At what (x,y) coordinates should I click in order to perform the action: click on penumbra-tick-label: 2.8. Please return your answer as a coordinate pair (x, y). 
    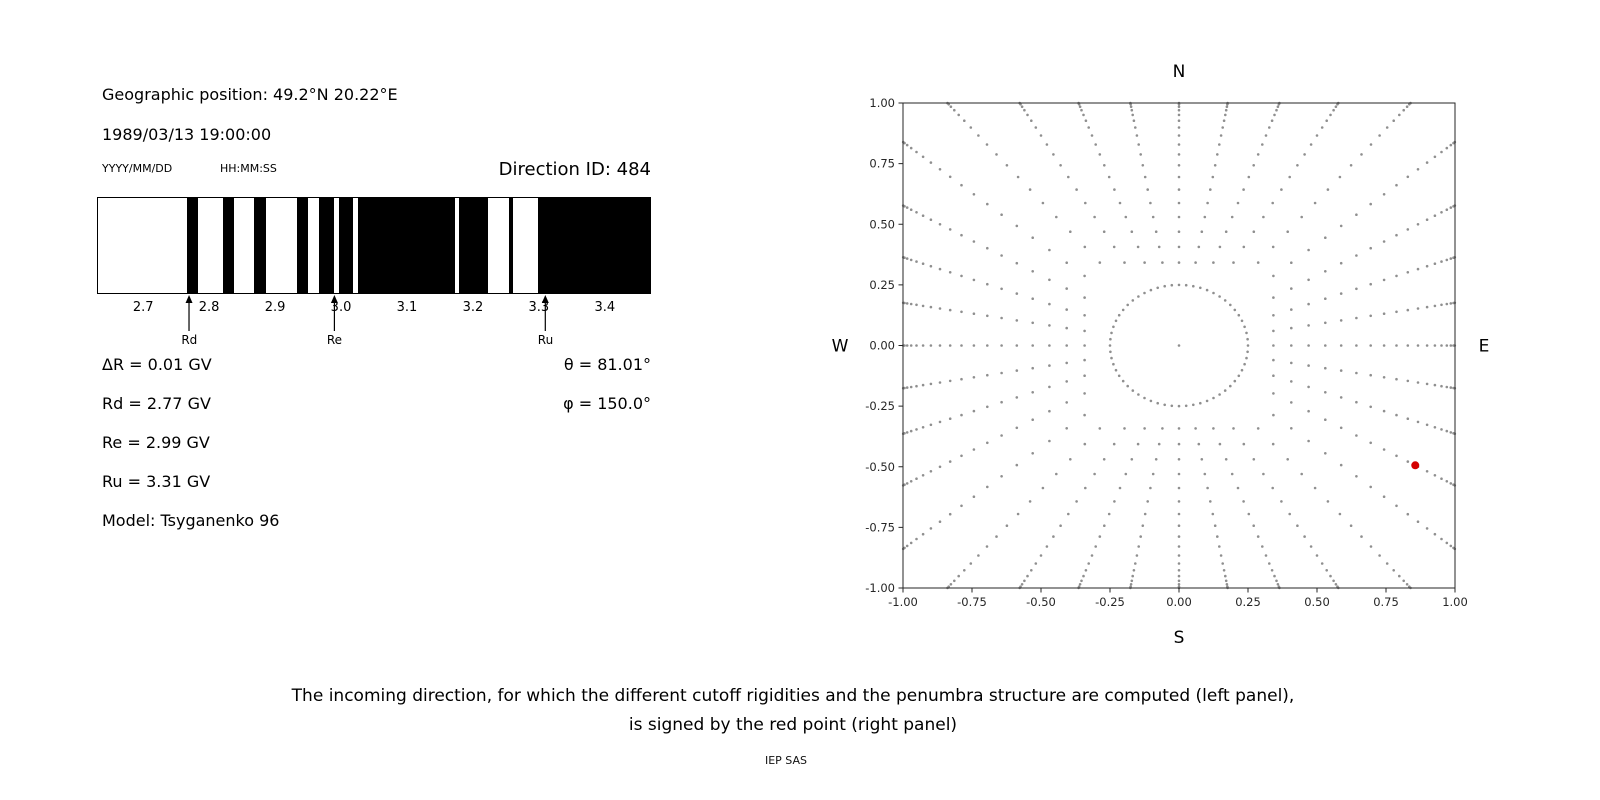
    Looking at the image, I should click on (209, 307).